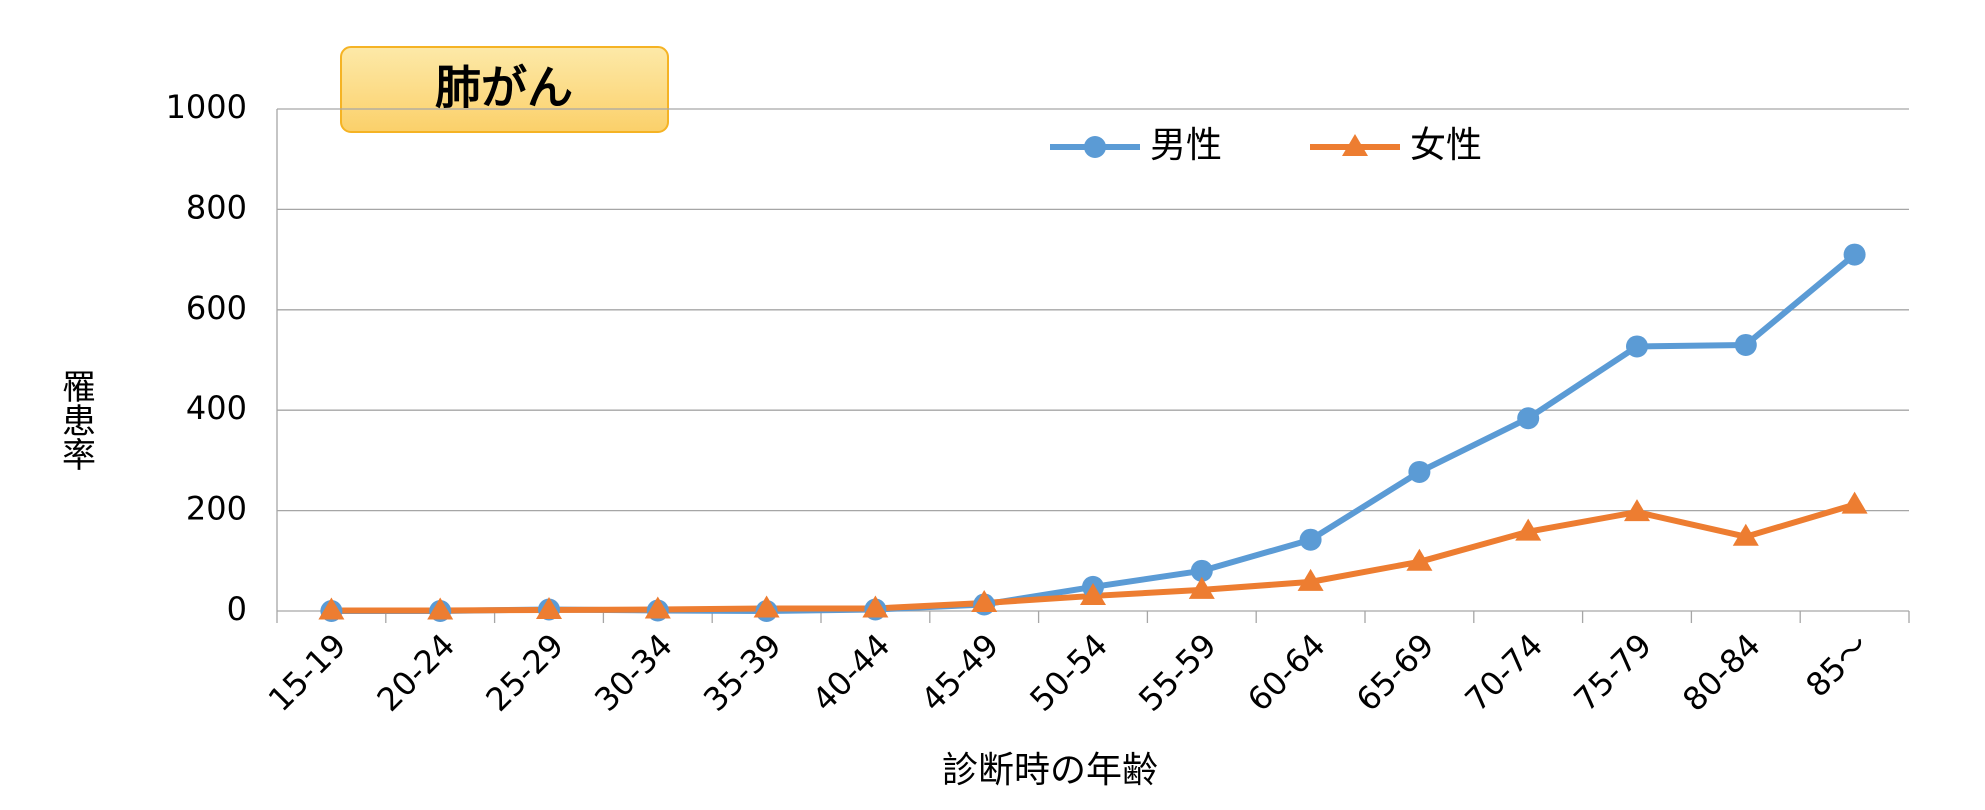  Describe the element at coordinates (633, 672) in the screenshot. I see `x-tick-label: 30-34` at that location.